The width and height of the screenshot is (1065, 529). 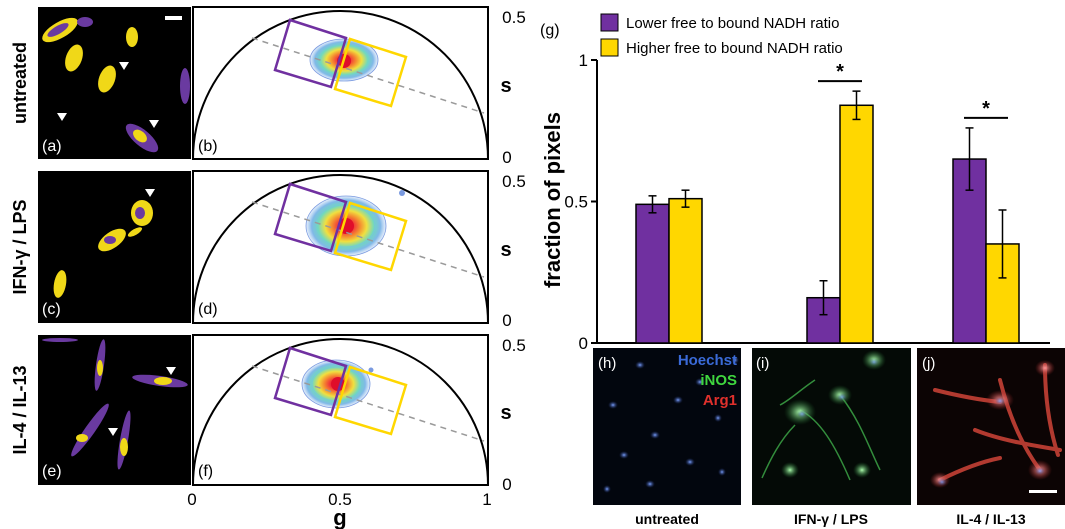 What do you see at coordinates (339, 517) in the screenshot?
I see `g-axis-label: g` at bounding box center [339, 517].